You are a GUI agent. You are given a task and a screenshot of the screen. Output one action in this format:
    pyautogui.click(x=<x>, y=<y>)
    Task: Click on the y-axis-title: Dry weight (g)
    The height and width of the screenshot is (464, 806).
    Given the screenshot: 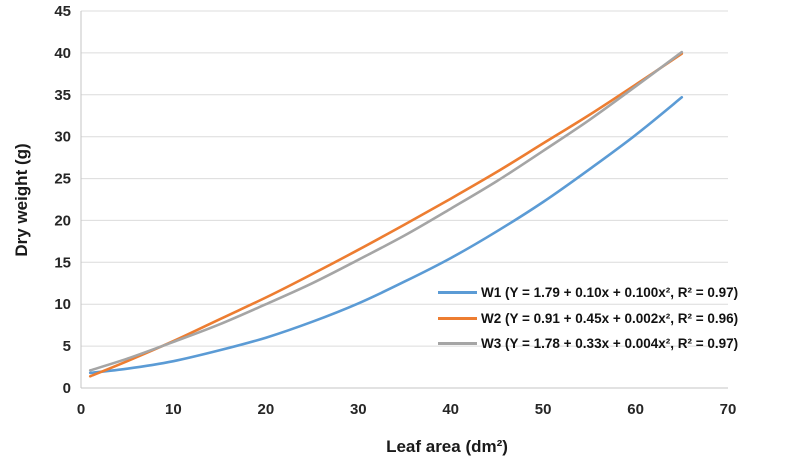 What is the action you would take?
    pyautogui.click(x=21, y=200)
    